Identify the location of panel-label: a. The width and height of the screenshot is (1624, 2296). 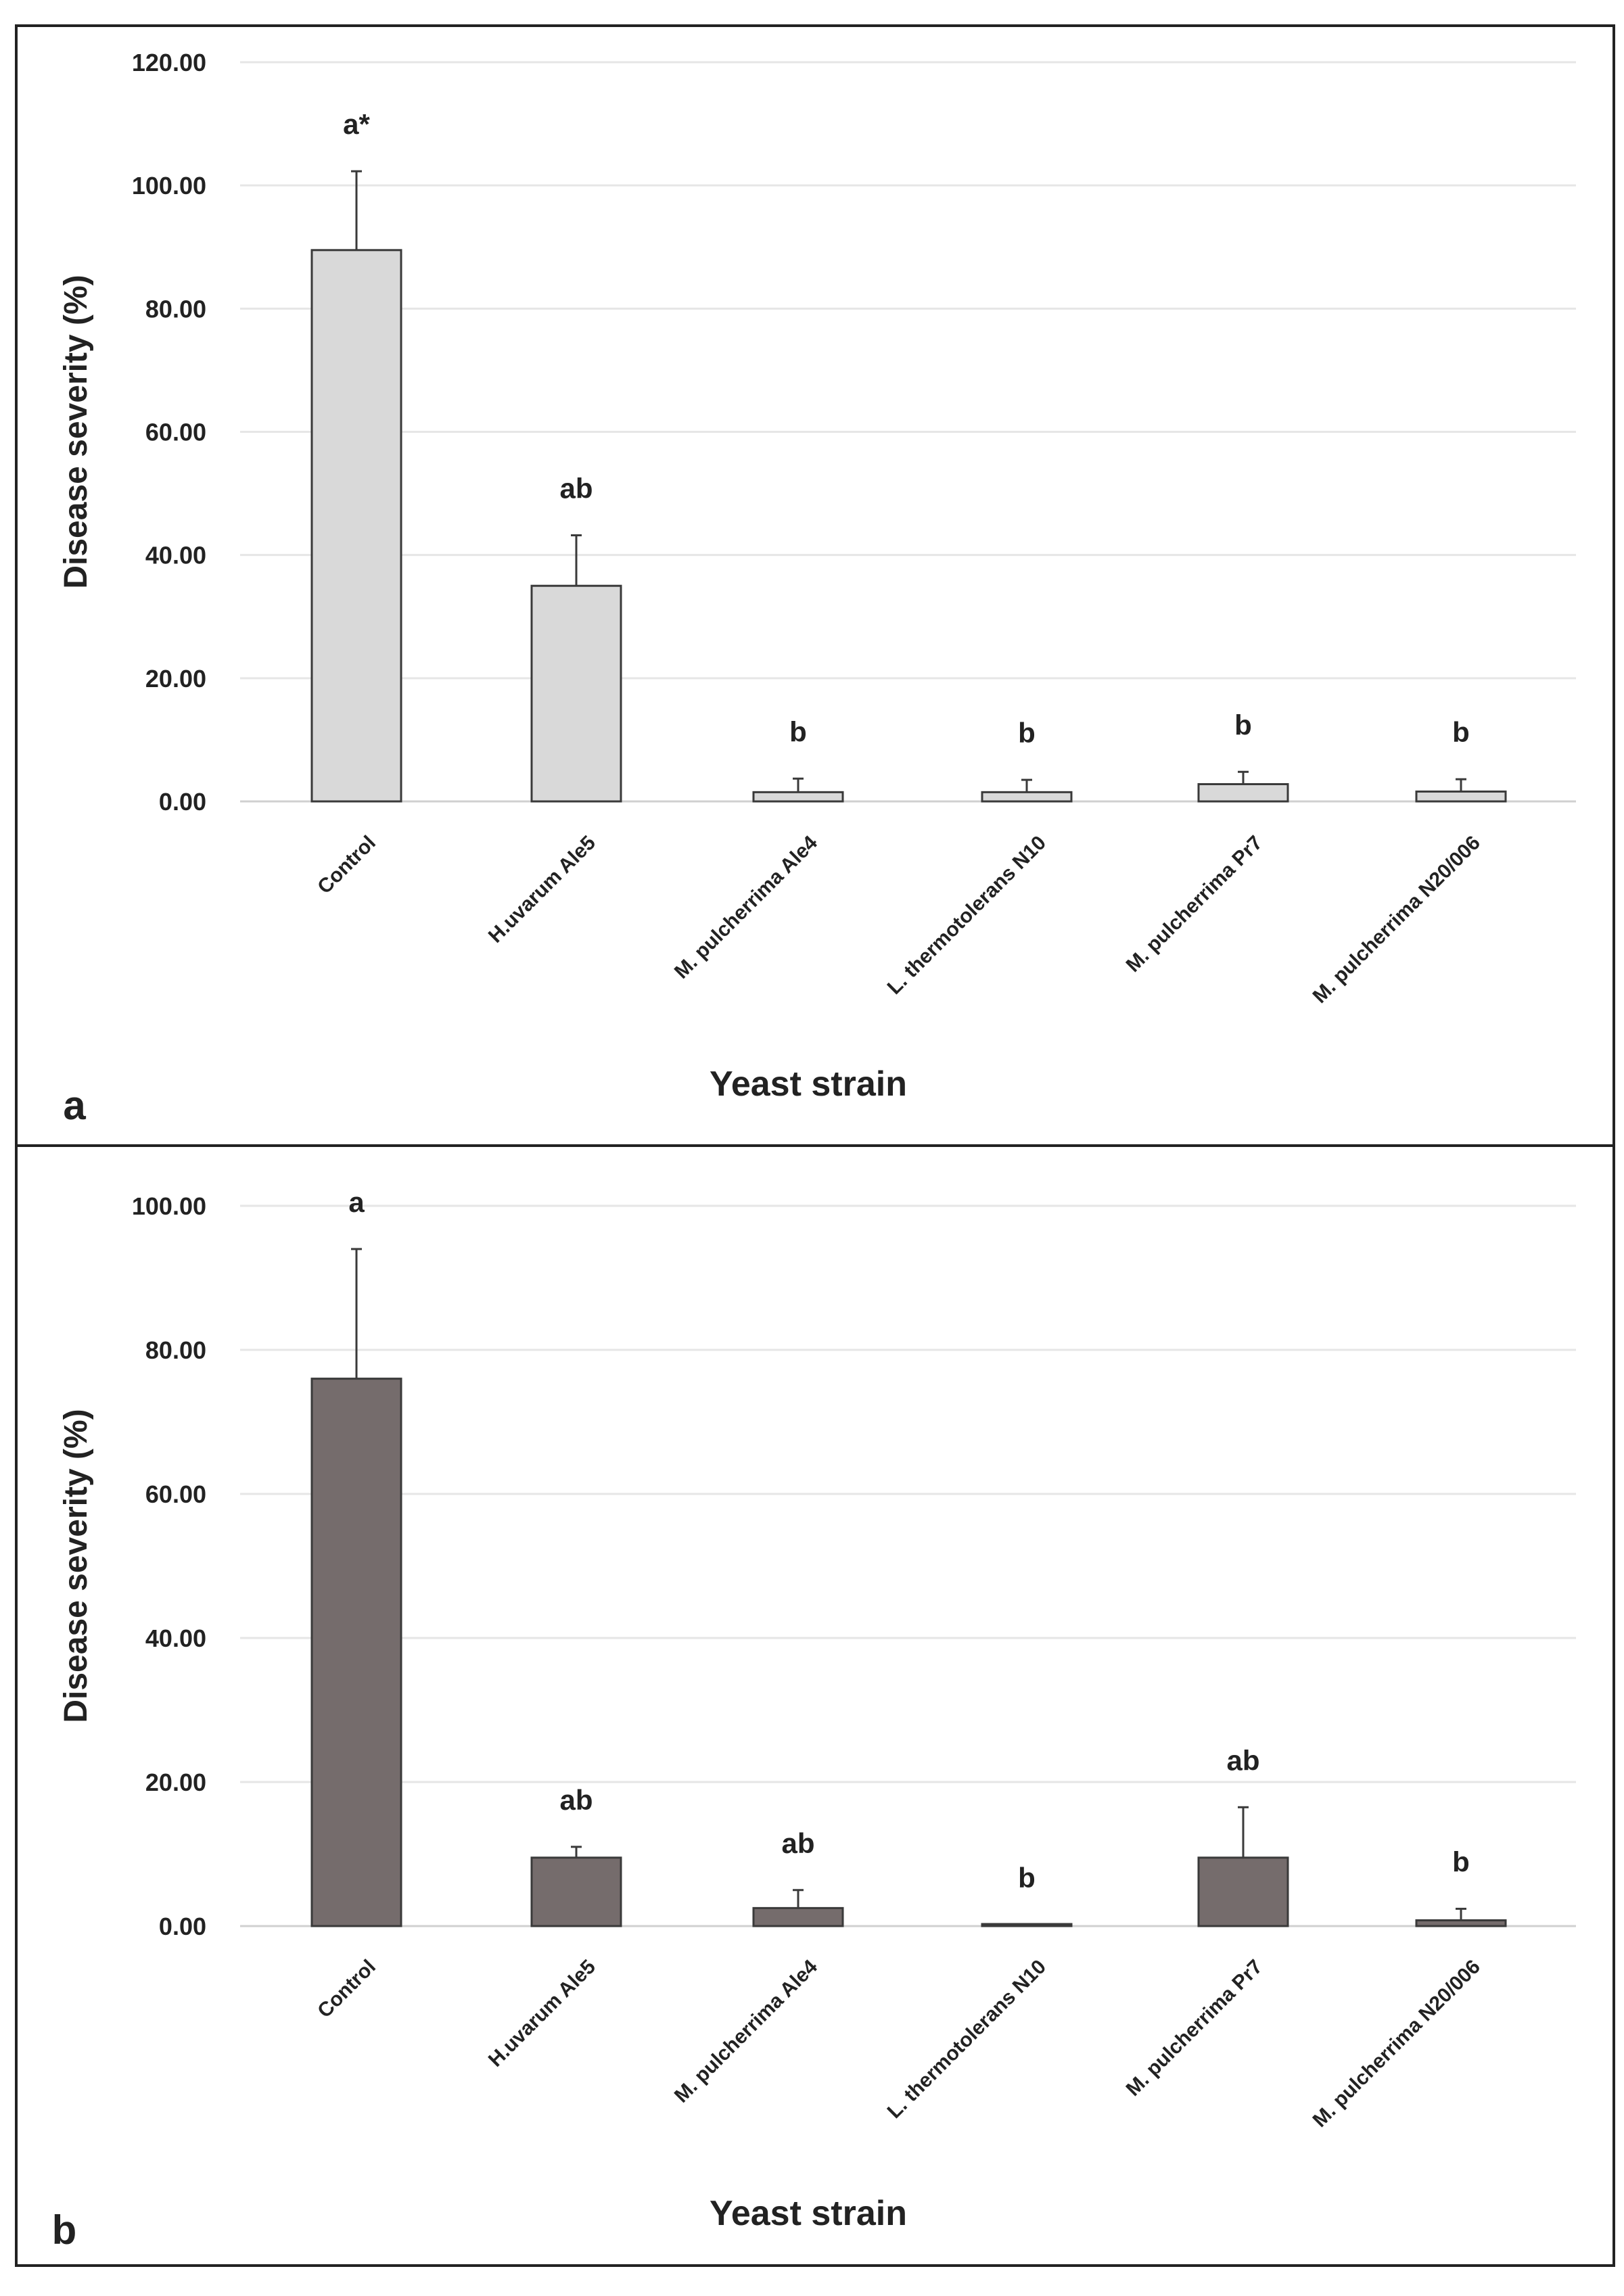
(74, 1105).